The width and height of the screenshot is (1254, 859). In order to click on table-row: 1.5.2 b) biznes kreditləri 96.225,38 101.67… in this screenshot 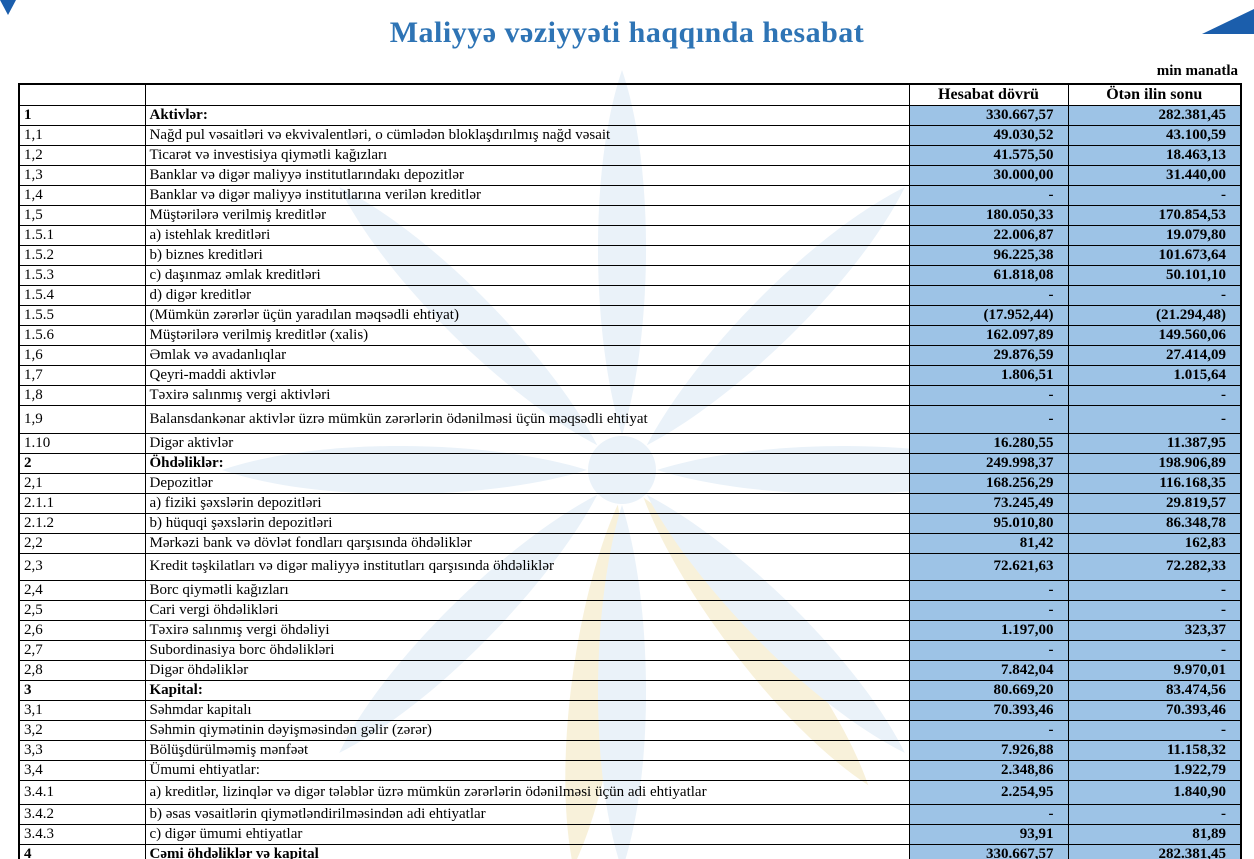, I will do `click(630, 255)`.